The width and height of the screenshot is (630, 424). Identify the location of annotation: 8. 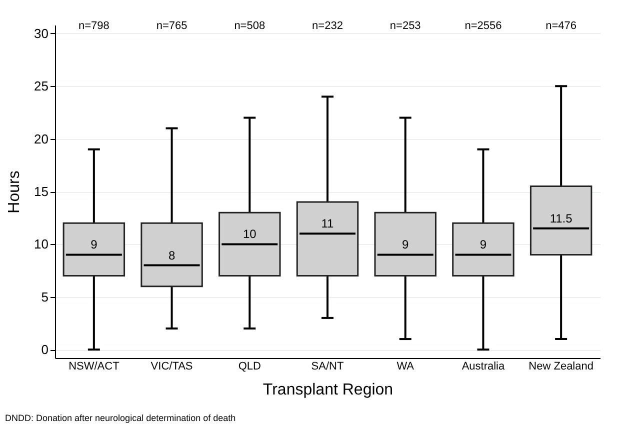
(172, 255).